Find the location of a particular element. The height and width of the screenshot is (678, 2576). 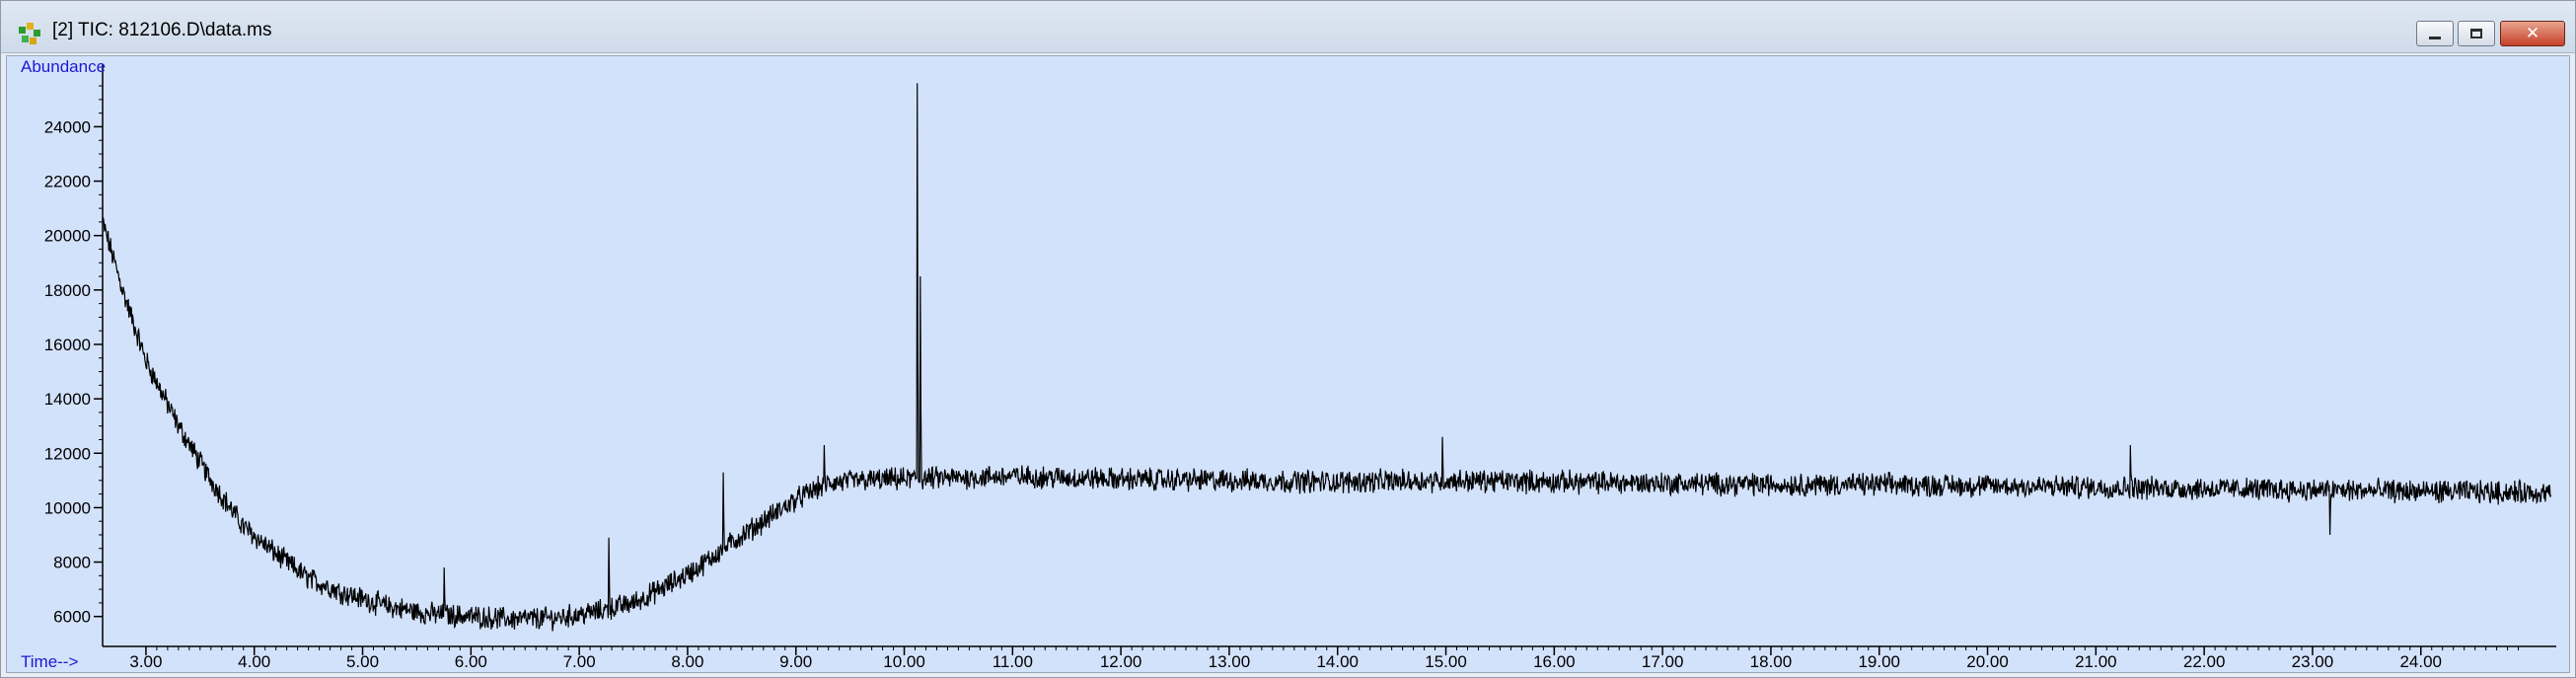

minimize-button is located at coordinates (2435, 33).